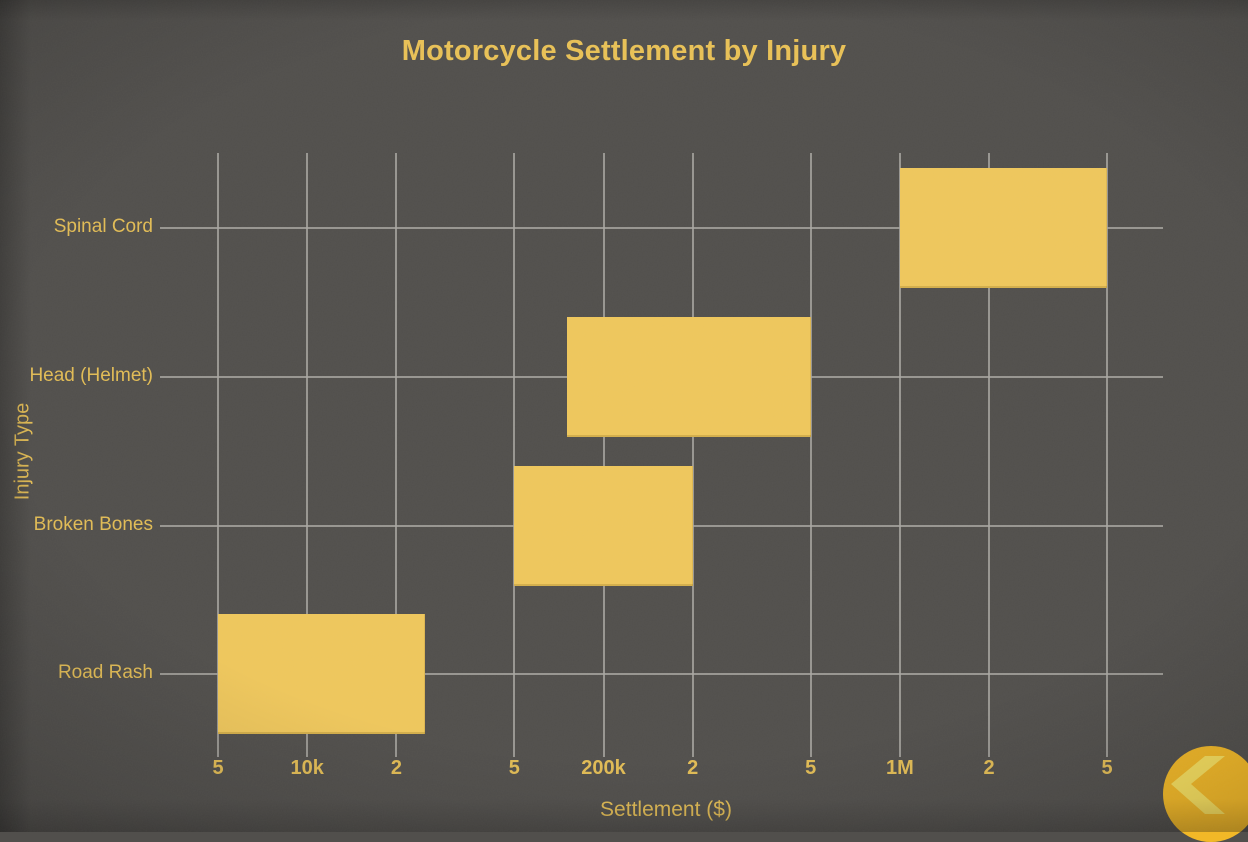 This screenshot has height=842, width=1248. What do you see at coordinates (103, 226) in the screenshot?
I see `y-category-label: Spinal Cord` at bounding box center [103, 226].